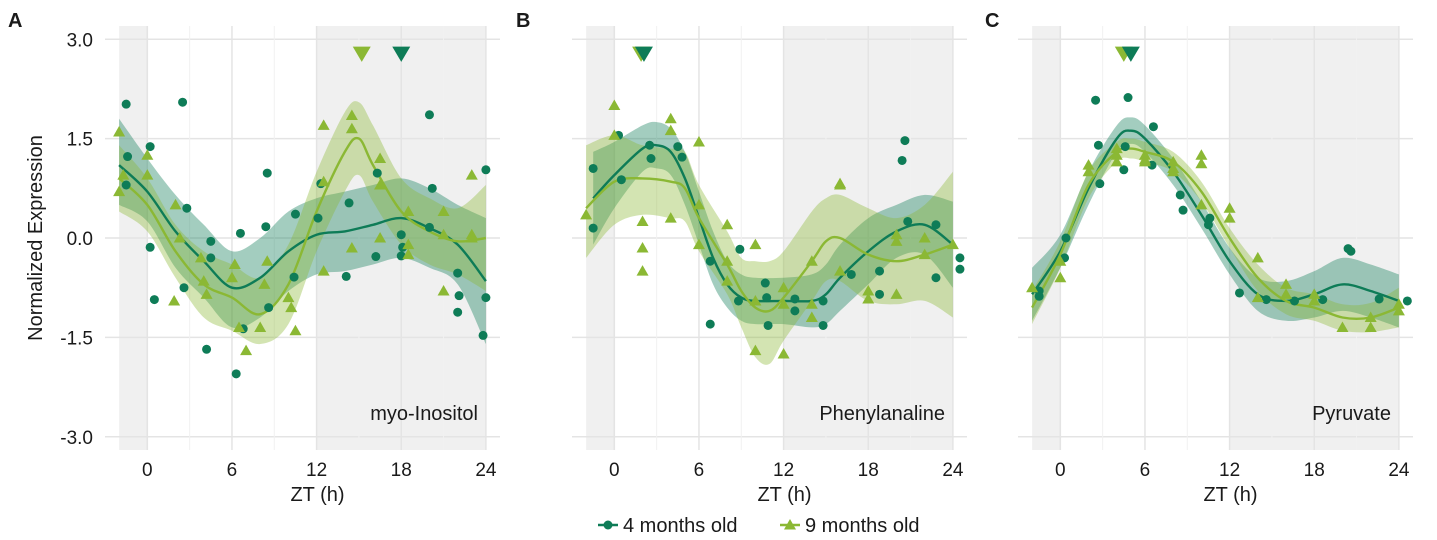 Image resolution: width=1437 pixels, height=540 pixels. I want to click on metabolite-label: Pyruvate, so click(1351, 414).